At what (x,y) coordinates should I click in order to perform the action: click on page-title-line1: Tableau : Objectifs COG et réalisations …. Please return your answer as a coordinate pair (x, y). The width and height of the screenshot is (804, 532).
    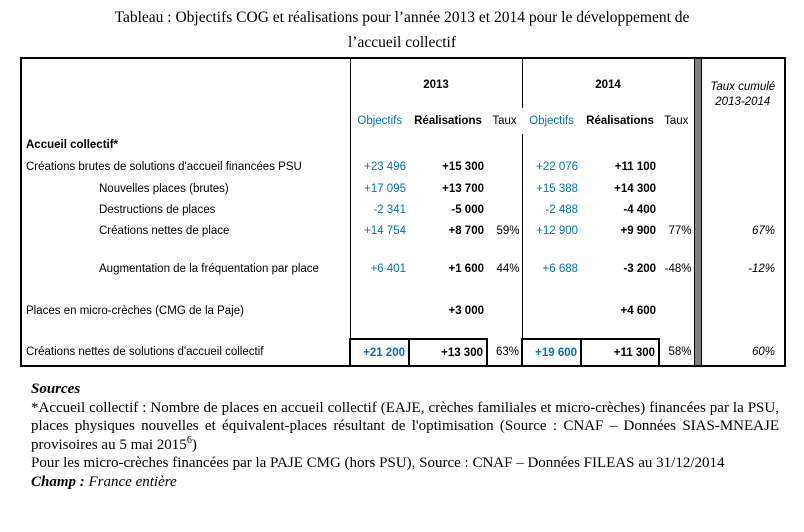
    Looking at the image, I should click on (402, 17).